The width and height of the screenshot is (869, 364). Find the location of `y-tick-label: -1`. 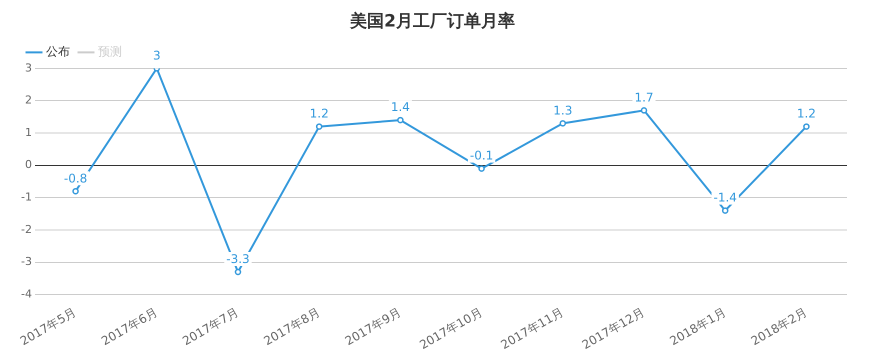

y-tick-label: -1 is located at coordinates (26, 197).